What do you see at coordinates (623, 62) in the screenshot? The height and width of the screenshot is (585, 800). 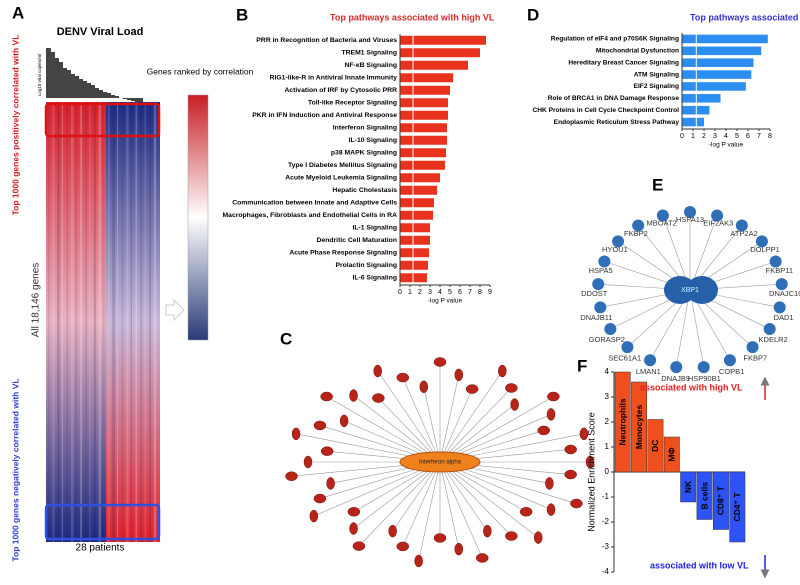 I see `category-label: Hereditary Breast Cancer Signaling` at bounding box center [623, 62].